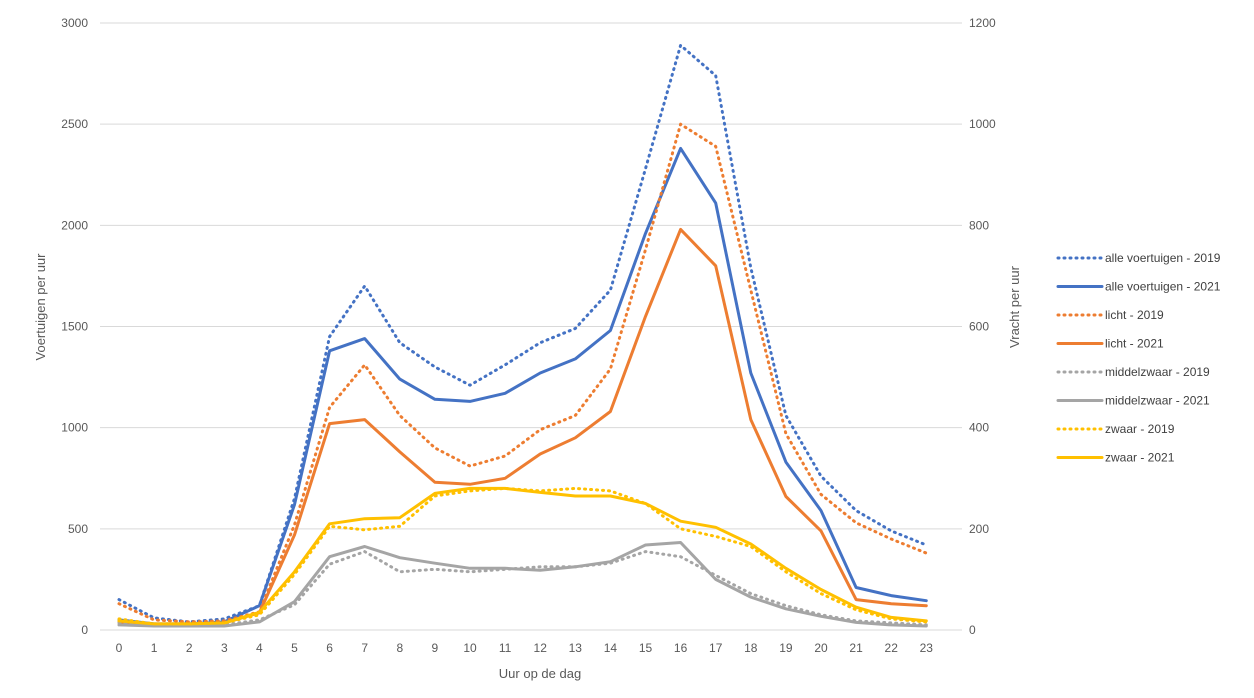 This screenshot has width=1254, height=698. I want to click on y2-tick-label: 0, so click(972, 630).